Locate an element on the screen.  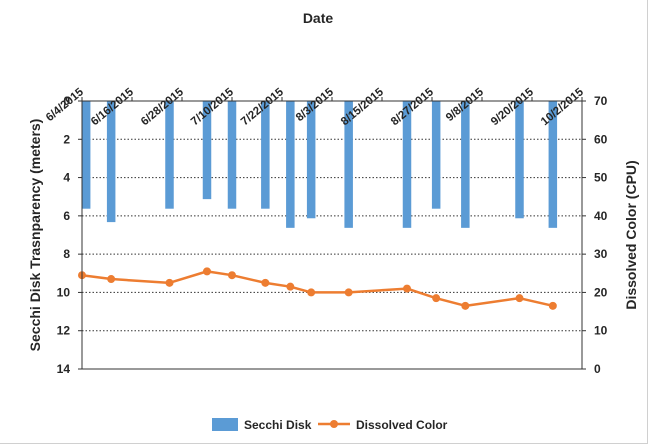
x-tick-label: 10/2/2015 is located at coordinates (562, 107).